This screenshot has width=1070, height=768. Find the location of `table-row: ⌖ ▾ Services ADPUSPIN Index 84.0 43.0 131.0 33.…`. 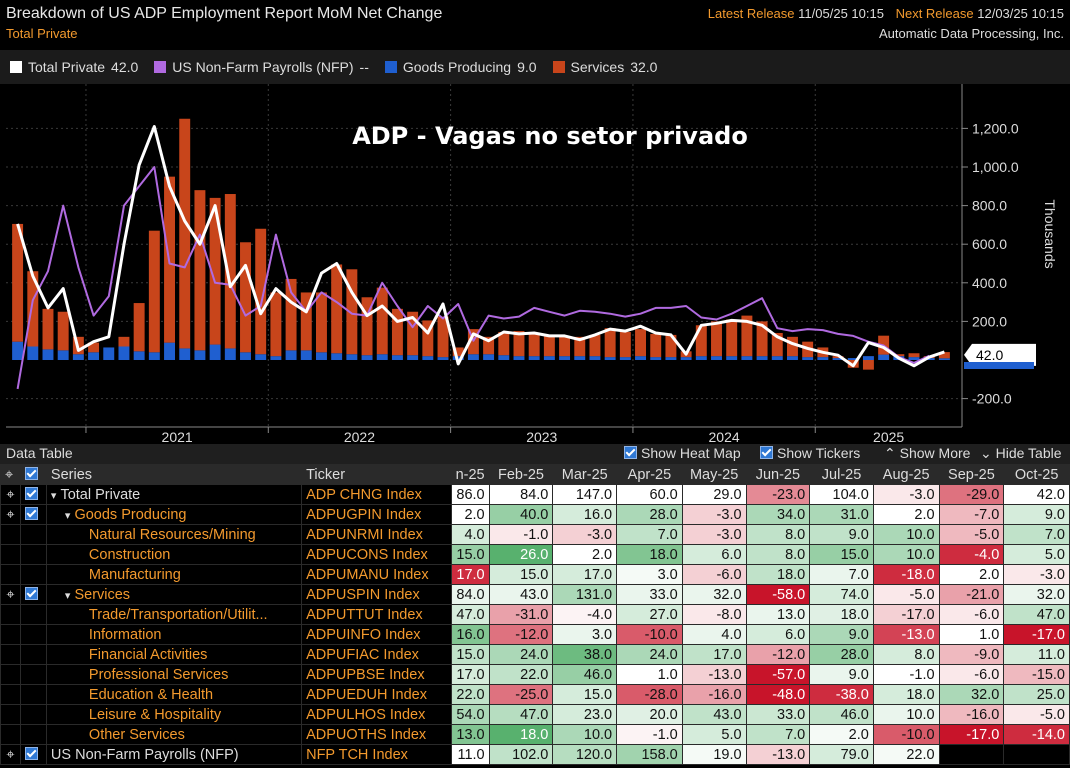

table-row: ⌖ ▾ Services ADPUSPIN Index 84.0 43.0 131.0 33.… is located at coordinates (535, 594).